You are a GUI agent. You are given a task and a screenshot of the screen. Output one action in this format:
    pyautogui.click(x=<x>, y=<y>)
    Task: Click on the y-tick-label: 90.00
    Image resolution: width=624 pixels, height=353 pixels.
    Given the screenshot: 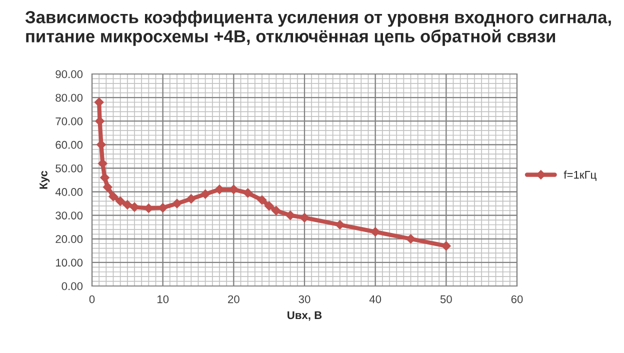 What is the action you would take?
    pyautogui.click(x=69, y=74)
    